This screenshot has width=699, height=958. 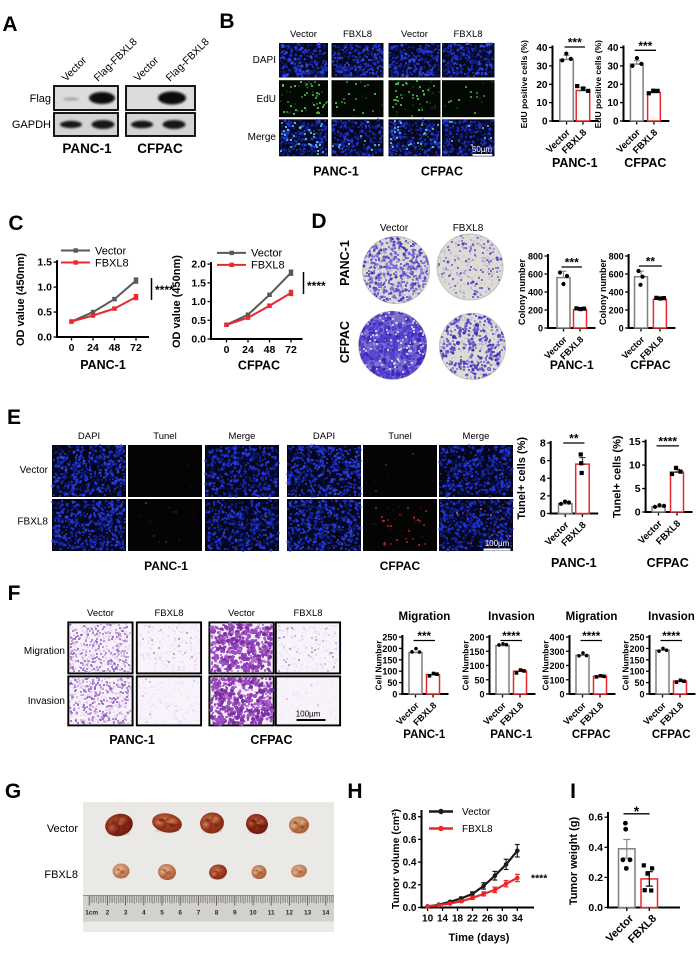 I want to click on svg-text: Tunel, so click(x=399, y=436).